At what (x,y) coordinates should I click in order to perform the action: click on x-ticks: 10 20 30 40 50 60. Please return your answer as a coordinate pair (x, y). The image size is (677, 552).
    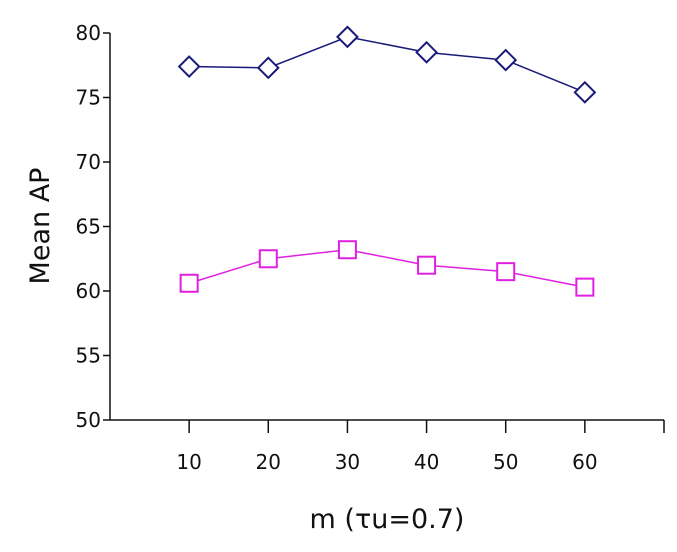
    Looking at the image, I should click on (420, 447).